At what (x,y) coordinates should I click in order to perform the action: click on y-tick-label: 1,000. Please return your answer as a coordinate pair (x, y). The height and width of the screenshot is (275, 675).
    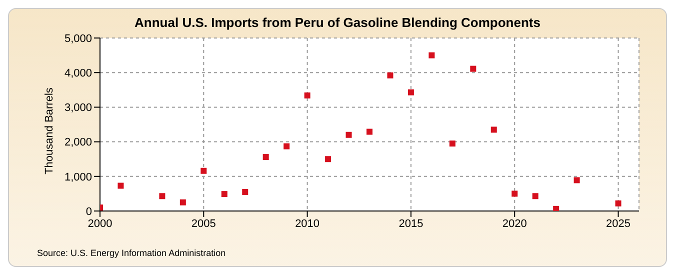
    Looking at the image, I should click on (78, 177).